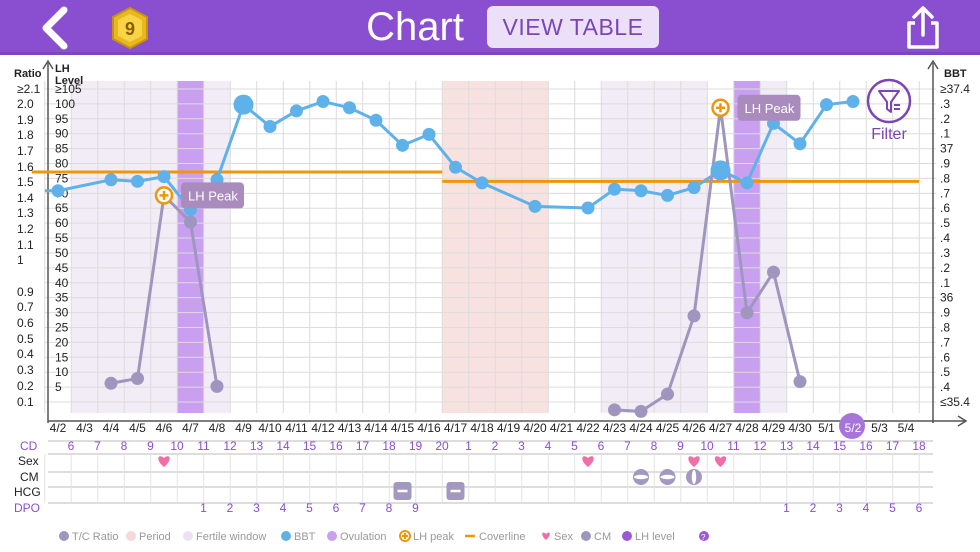  What do you see at coordinates (25, 386) in the screenshot?
I see `ratio-tick-label: 0.2` at bounding box center [25, 386].